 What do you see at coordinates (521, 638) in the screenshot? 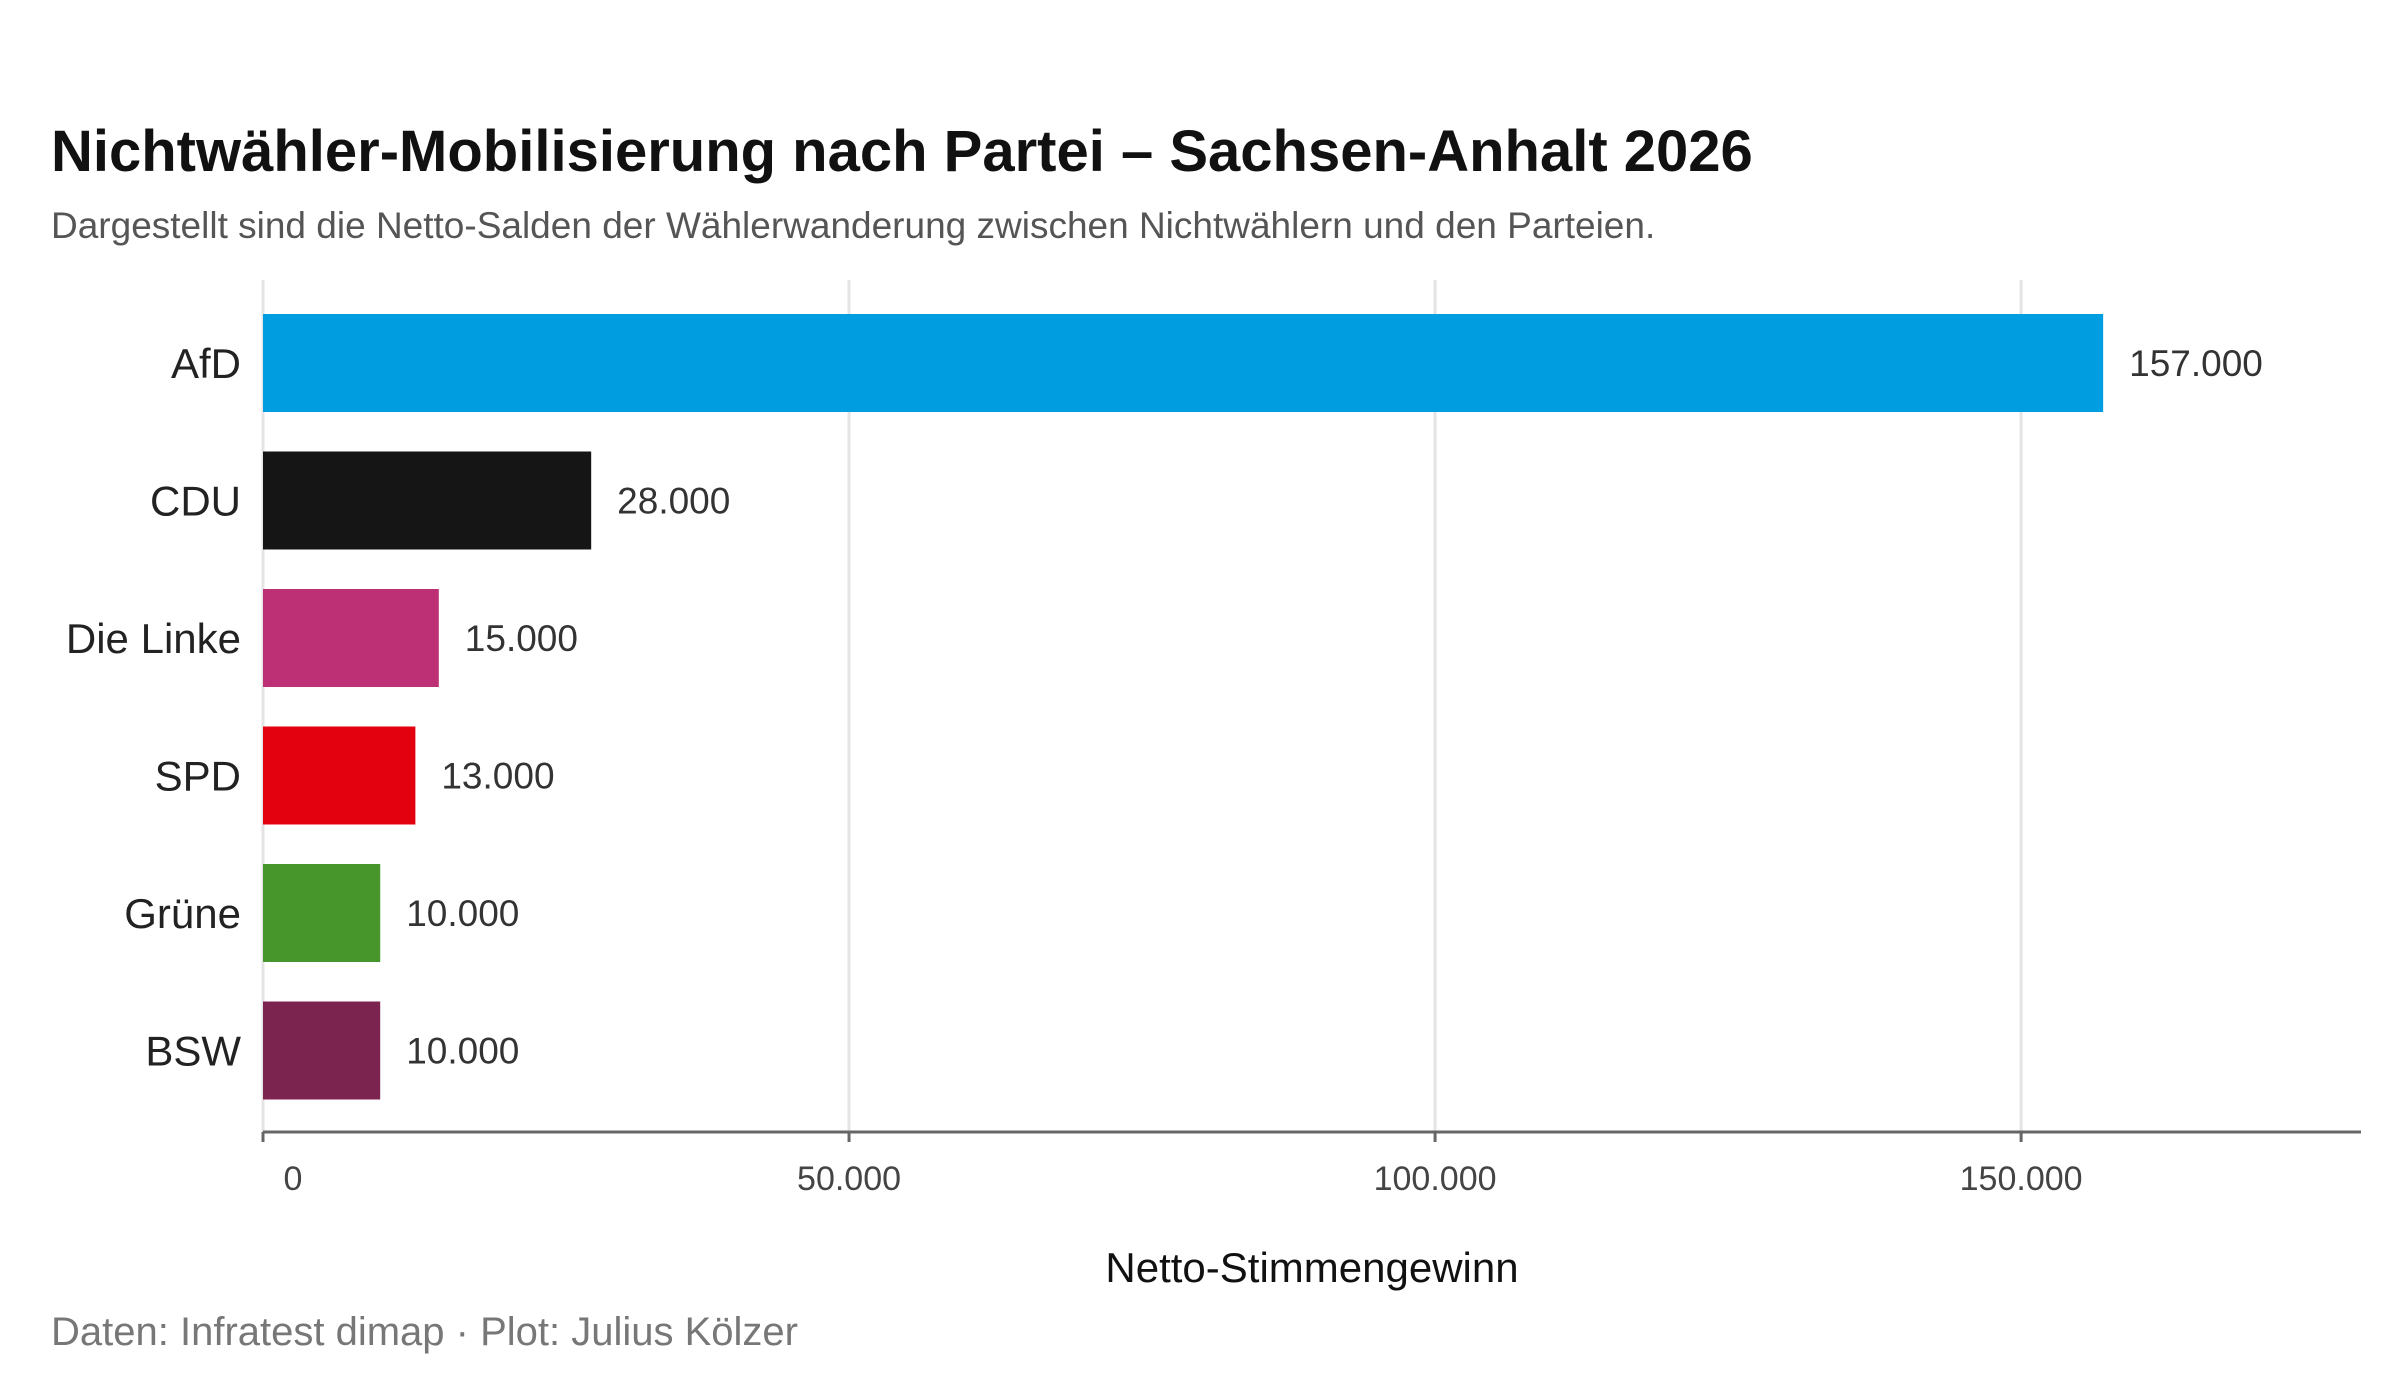
I see `data-label: 15.000` at bounding box center [521, 638].